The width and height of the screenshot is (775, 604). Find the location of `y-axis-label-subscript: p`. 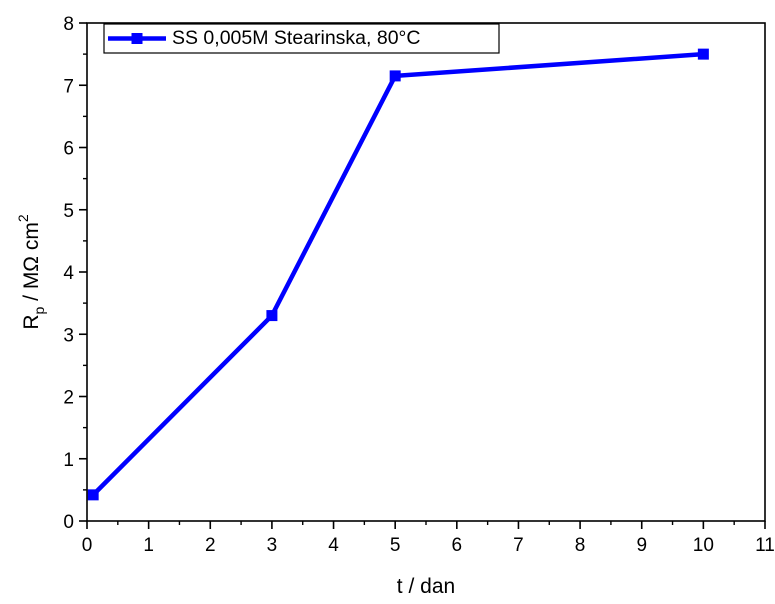

y-axis-label-subscript: p is located at coordinates (39, 310).